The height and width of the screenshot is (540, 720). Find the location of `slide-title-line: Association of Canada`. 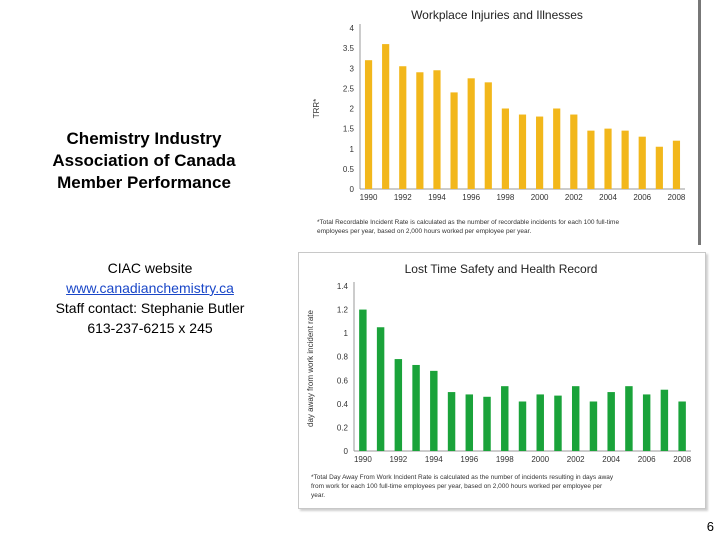

slide-title-line: Association of Canada is located at coordinates (144, 160).